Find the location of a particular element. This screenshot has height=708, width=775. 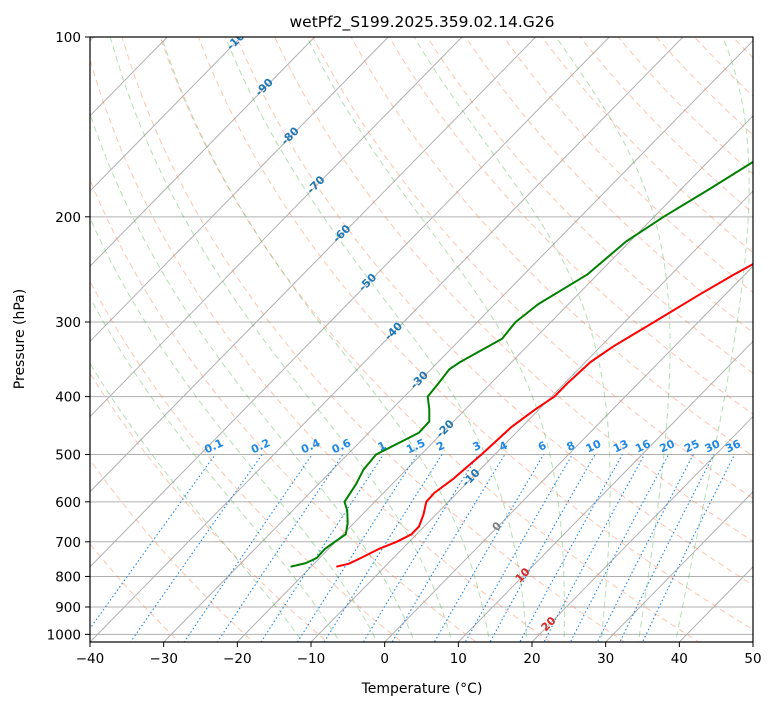

mixing-ratio-label: 0.1 is located at coordinates (213, 446).